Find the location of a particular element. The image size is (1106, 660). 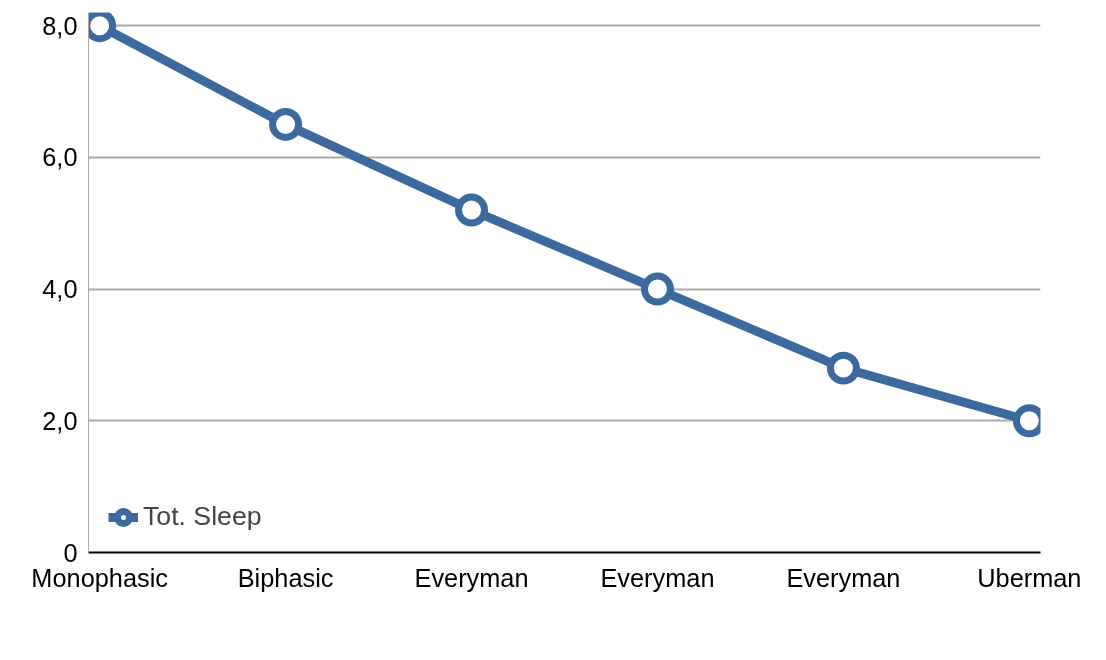

y-tick-label: 6,0 is located at coordinates (60, 157).